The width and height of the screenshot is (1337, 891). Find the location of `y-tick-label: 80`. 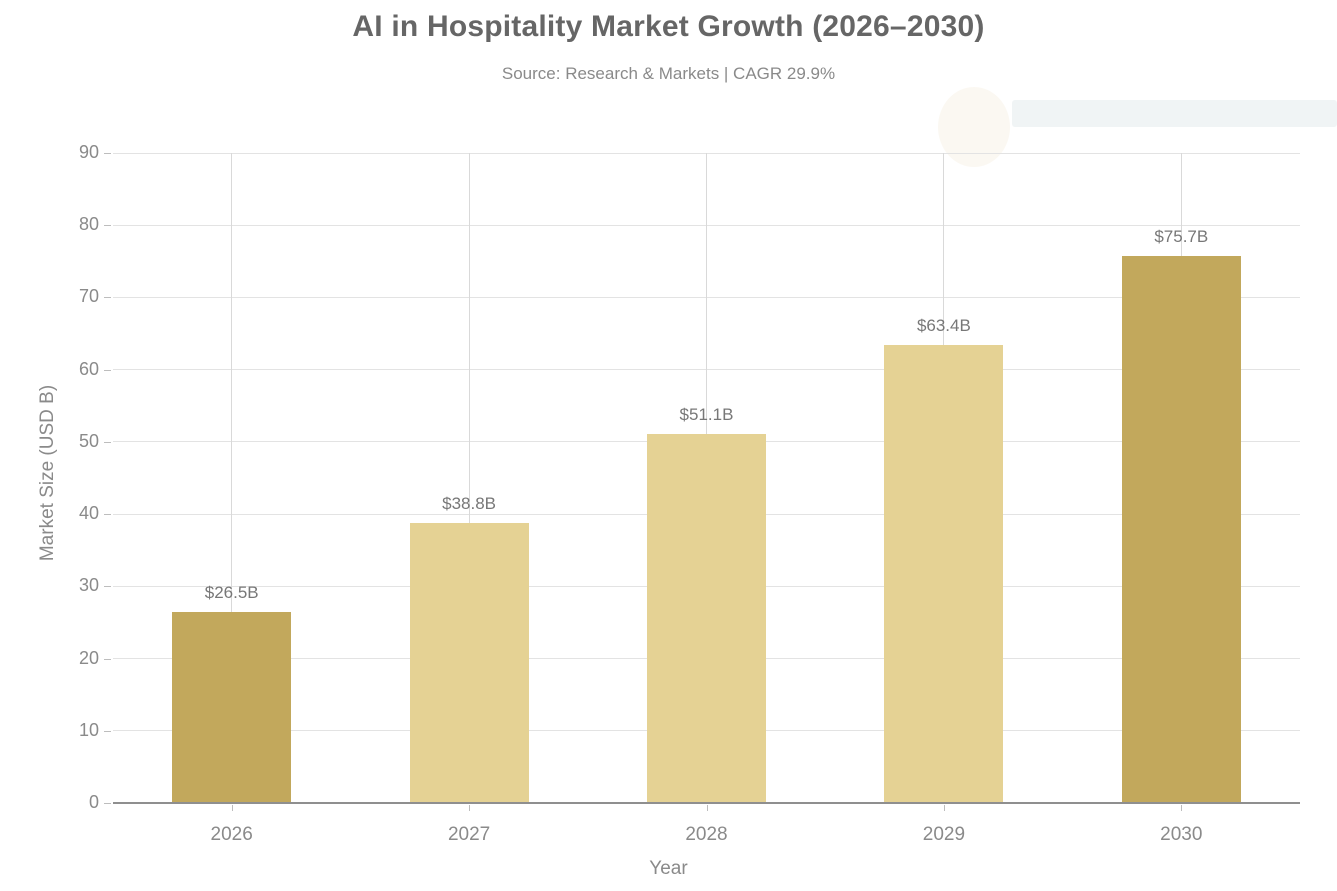

y-tick-label: 80 is located at coordinates (88, 224).